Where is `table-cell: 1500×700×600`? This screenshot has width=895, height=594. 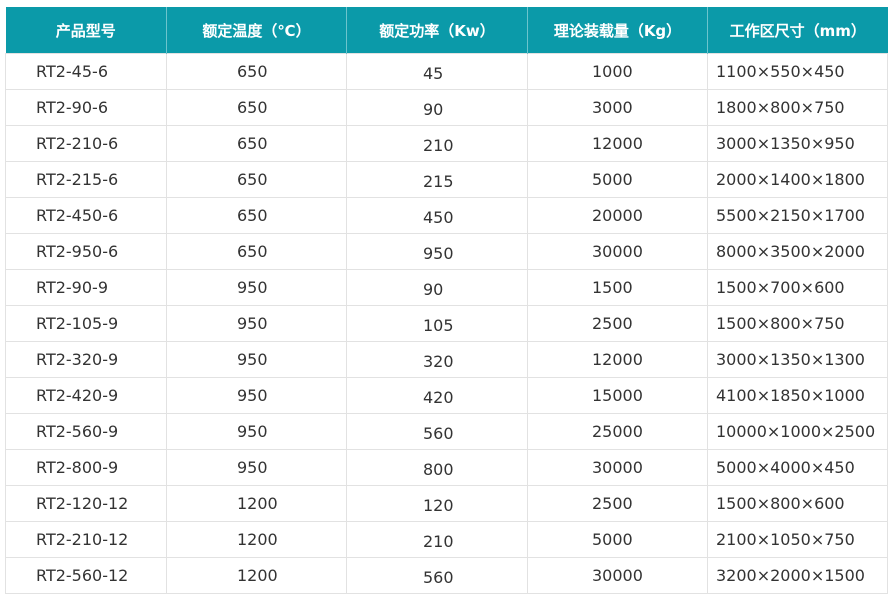
table-cell: 1500×700×600 is located at coordinates (797, 287).